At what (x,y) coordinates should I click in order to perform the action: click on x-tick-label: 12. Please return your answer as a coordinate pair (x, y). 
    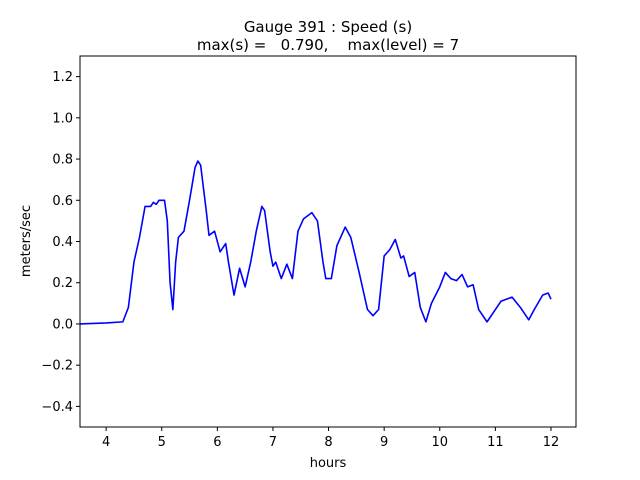
    Looking at the image, I should click on (551, 442).